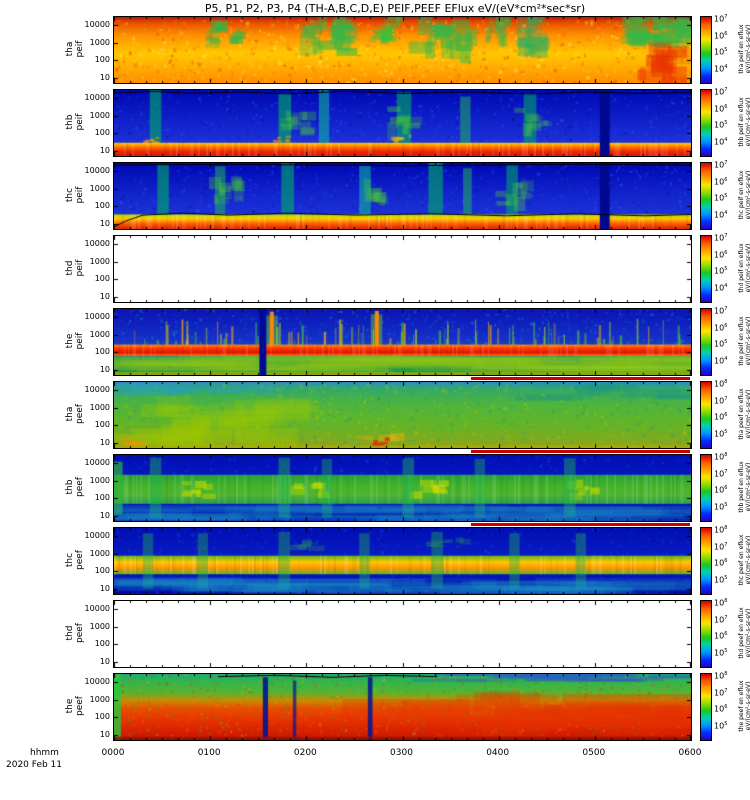 This screenshot has height=800, width=750. Describe the element at coordinates (706, 488) in the screenshot. I see `colorbar-thb-peef` at that location.